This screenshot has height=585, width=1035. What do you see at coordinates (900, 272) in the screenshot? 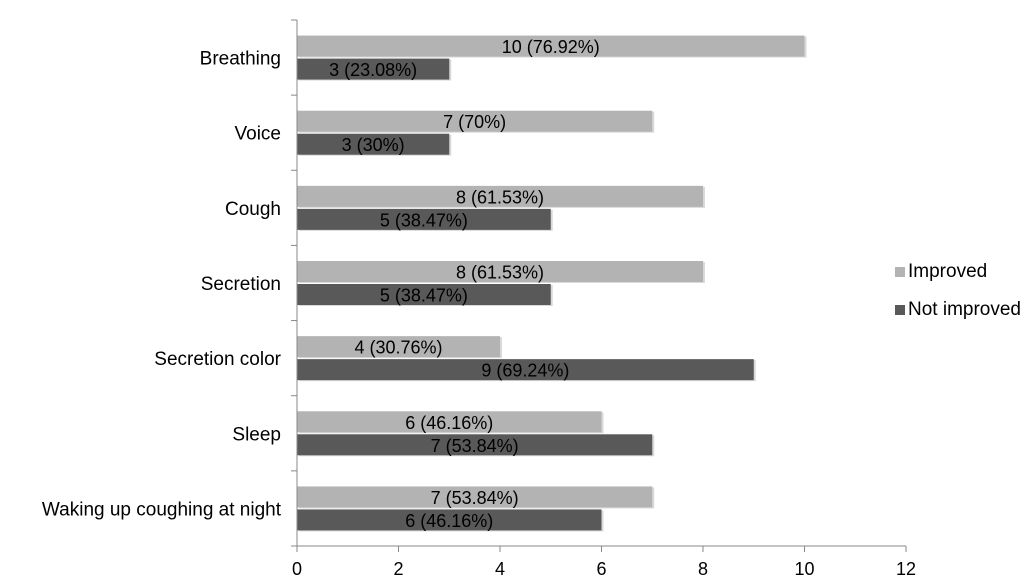
I see `legend-swatch-improved` at bounding box center [900, 272].